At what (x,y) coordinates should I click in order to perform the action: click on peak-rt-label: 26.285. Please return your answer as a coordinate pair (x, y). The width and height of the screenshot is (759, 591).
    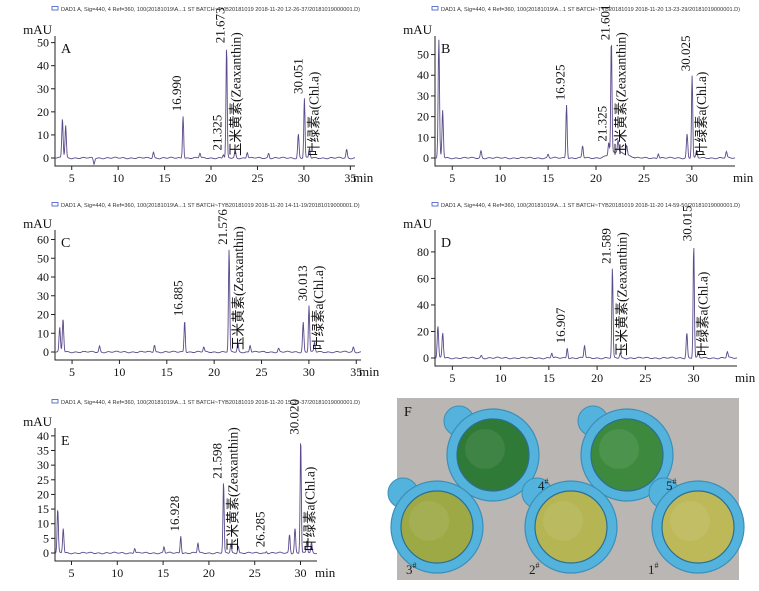
    Looking at the image, I should click on (259, 529).